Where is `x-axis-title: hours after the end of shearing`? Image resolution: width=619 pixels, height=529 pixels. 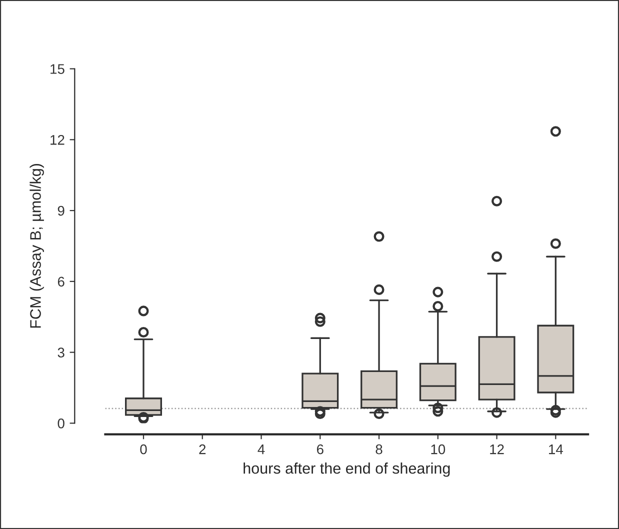
x-axis-title: hours after the end of shearing is located at coordinates (347, 469).